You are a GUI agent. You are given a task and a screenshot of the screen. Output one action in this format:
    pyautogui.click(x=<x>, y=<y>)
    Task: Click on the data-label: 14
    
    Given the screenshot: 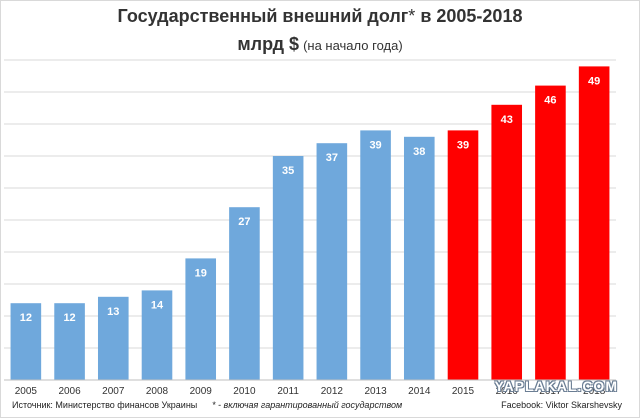 What is the action you would take?
    pyautogui.click(x=157, y=305)
    